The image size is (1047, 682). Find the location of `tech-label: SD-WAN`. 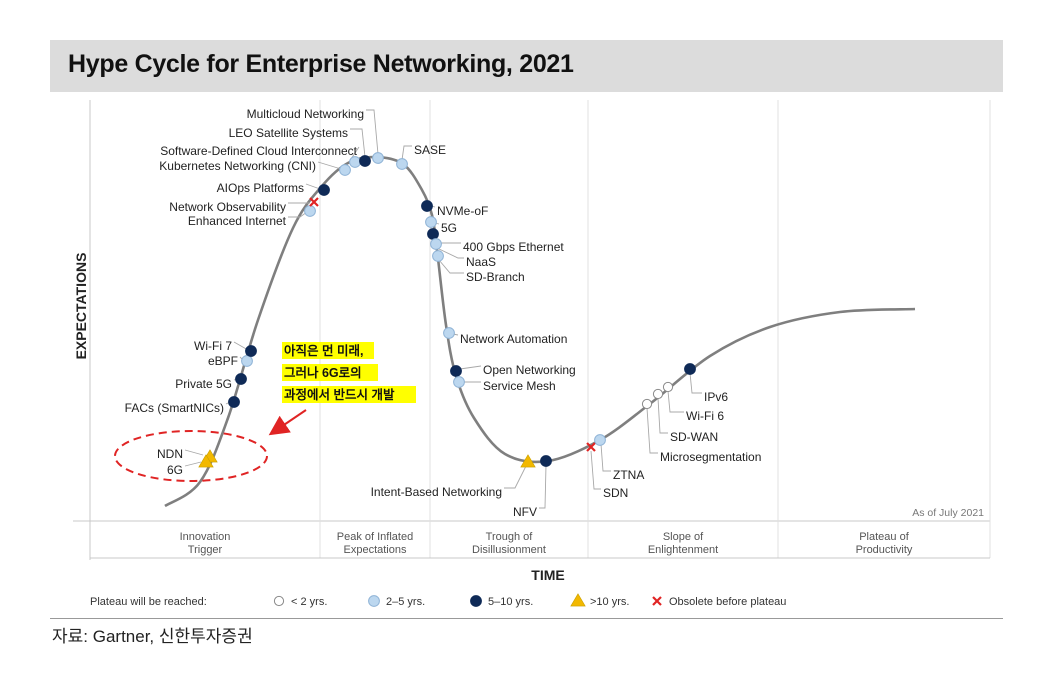

tech-label: SD-WAN is located at coordinates (694, 437).